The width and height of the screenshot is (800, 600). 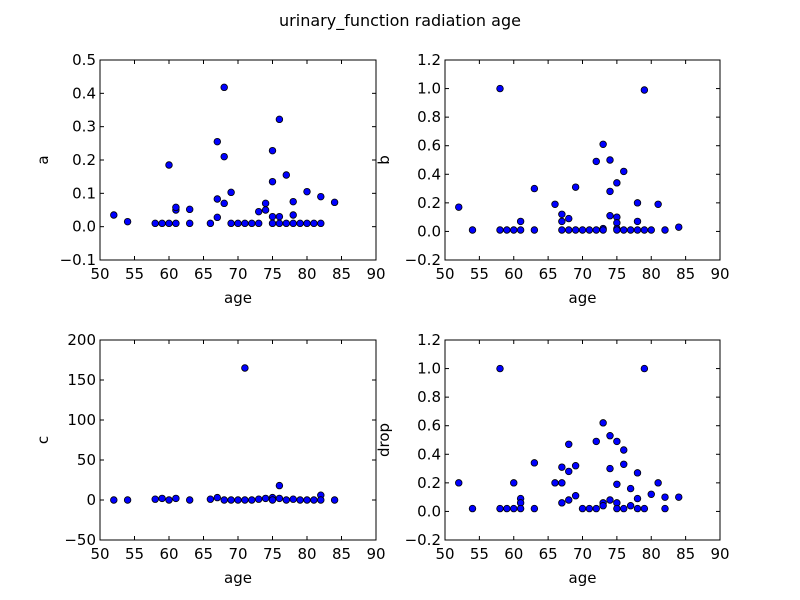 What do you see at coordinates (400, 21) in the screenshot?
I see `figure-title: urinary_function radiation age` at bounding box center [400, 21].